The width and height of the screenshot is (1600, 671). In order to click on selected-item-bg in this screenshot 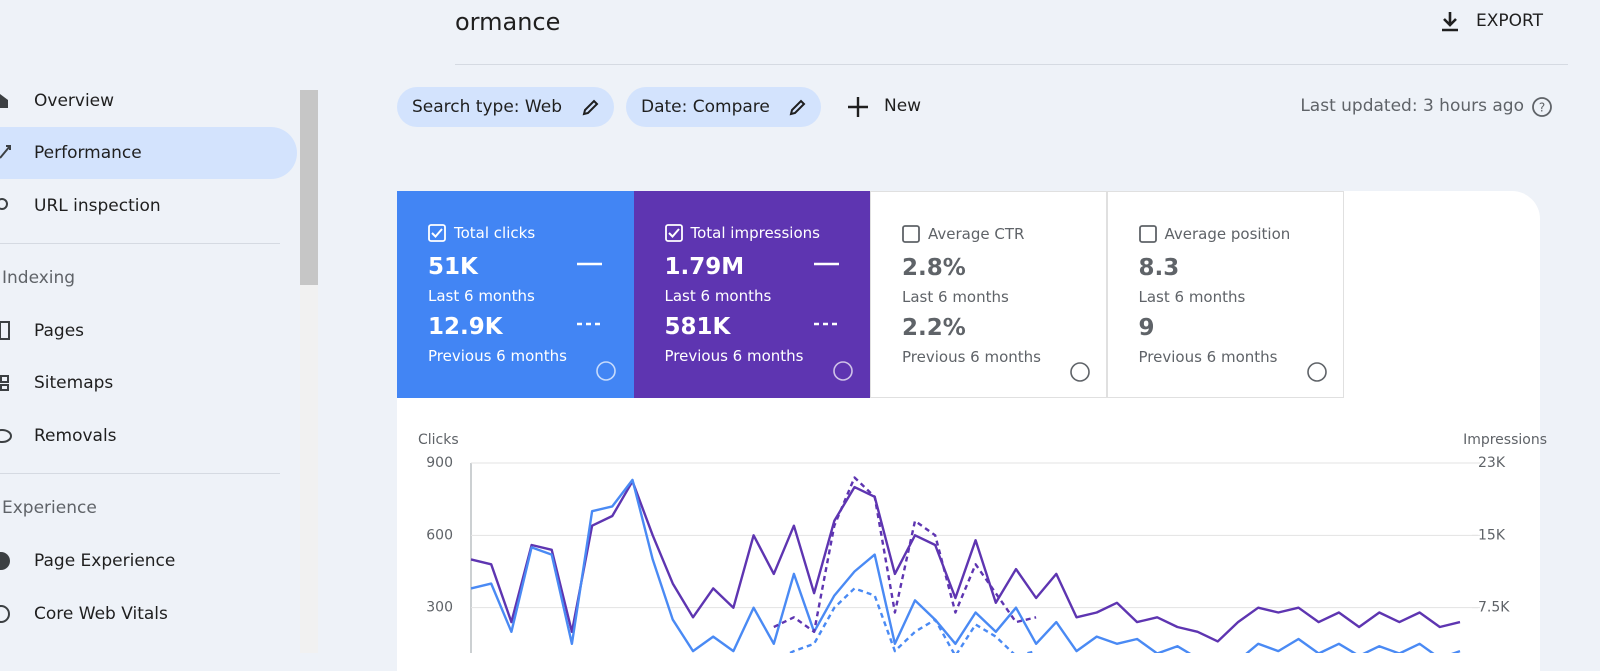, I will do `click(148, 153)`.